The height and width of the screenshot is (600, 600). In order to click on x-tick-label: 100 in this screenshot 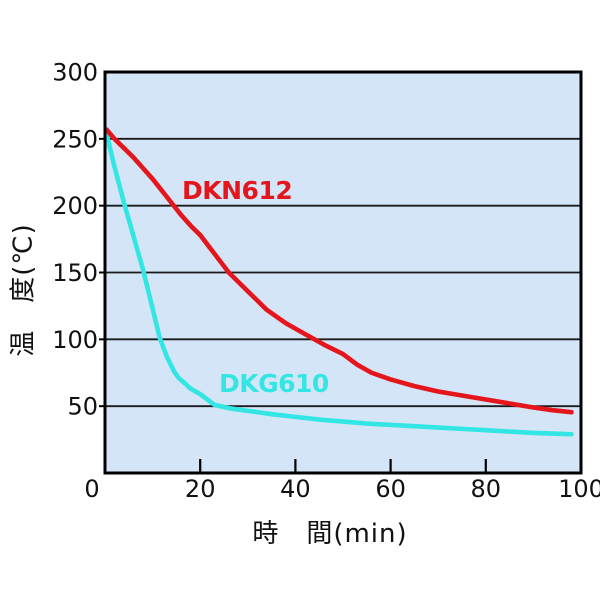, I will do `click(579, 489)`.